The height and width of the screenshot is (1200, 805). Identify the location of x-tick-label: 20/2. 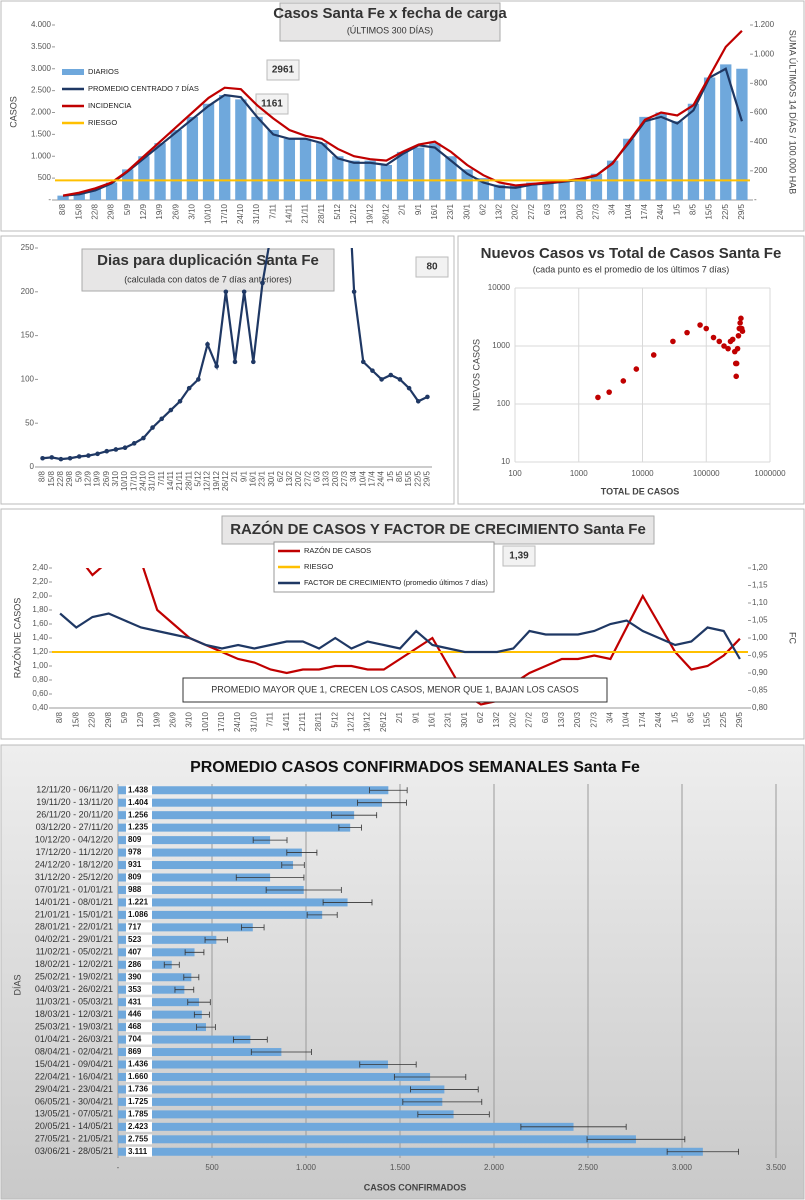
(515, 211).